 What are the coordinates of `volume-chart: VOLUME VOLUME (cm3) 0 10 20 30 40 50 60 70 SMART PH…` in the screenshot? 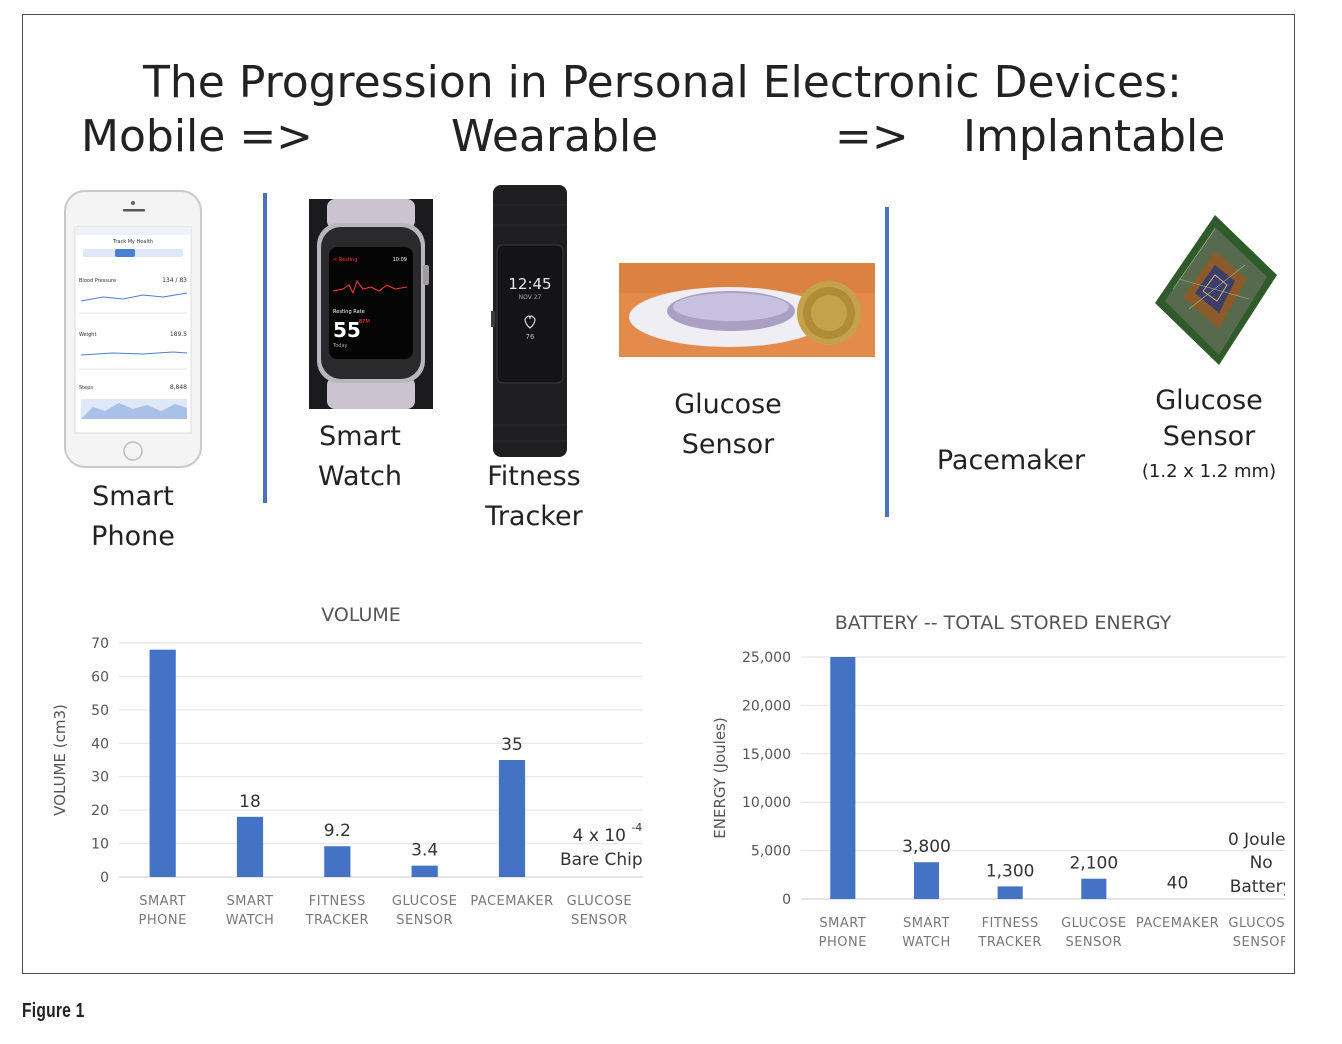 It's located at (347, 766).